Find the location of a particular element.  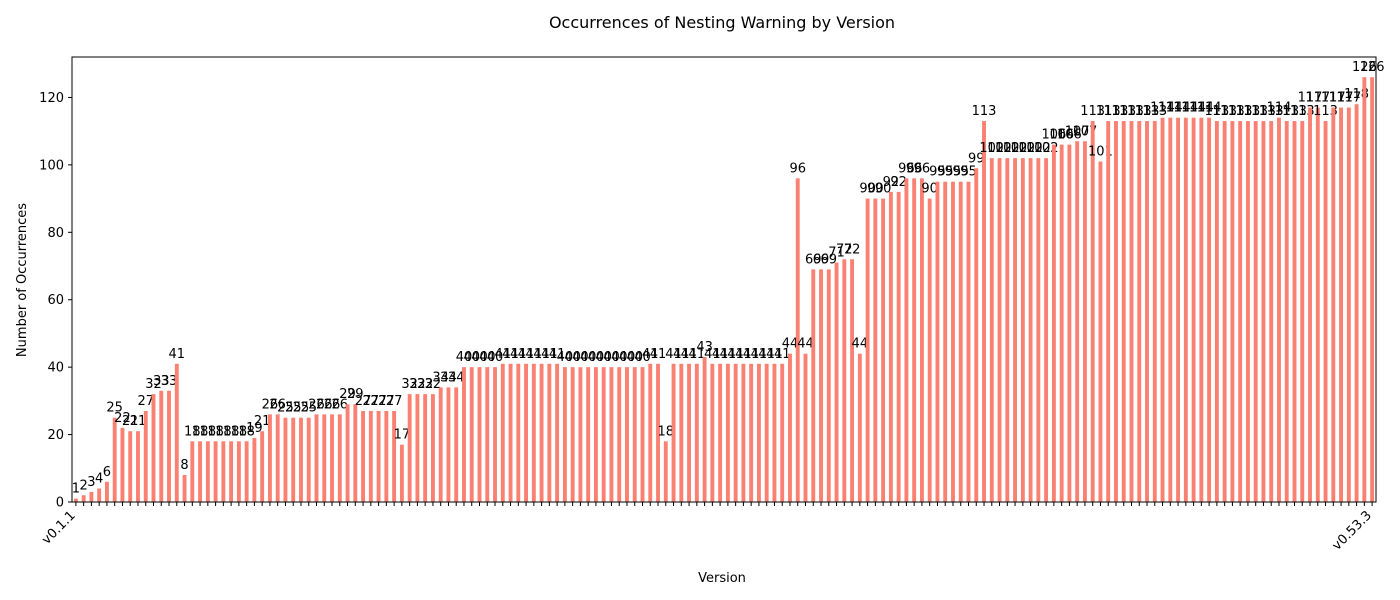

value-label: 29 is located at coordinates (347, 394).